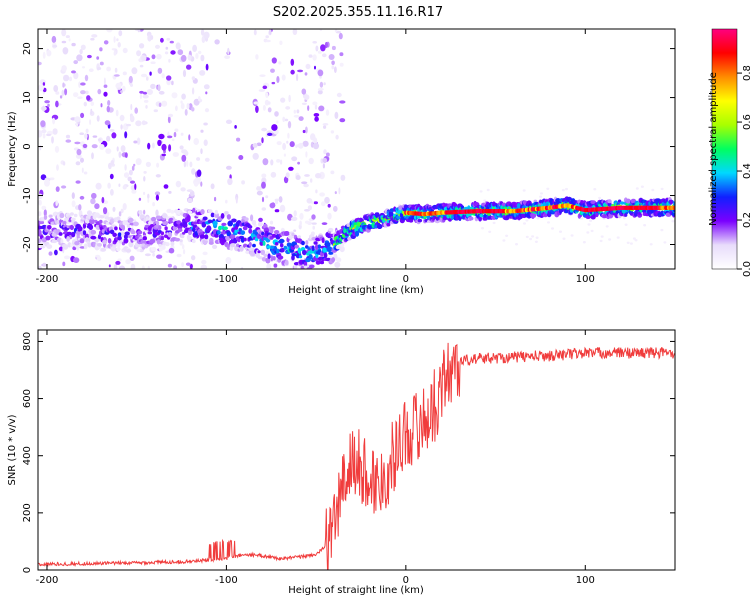 The width and height of the screenshot is (750, 600). I want to click on colorbar-tick-label: 0.4, so click(746, 171).